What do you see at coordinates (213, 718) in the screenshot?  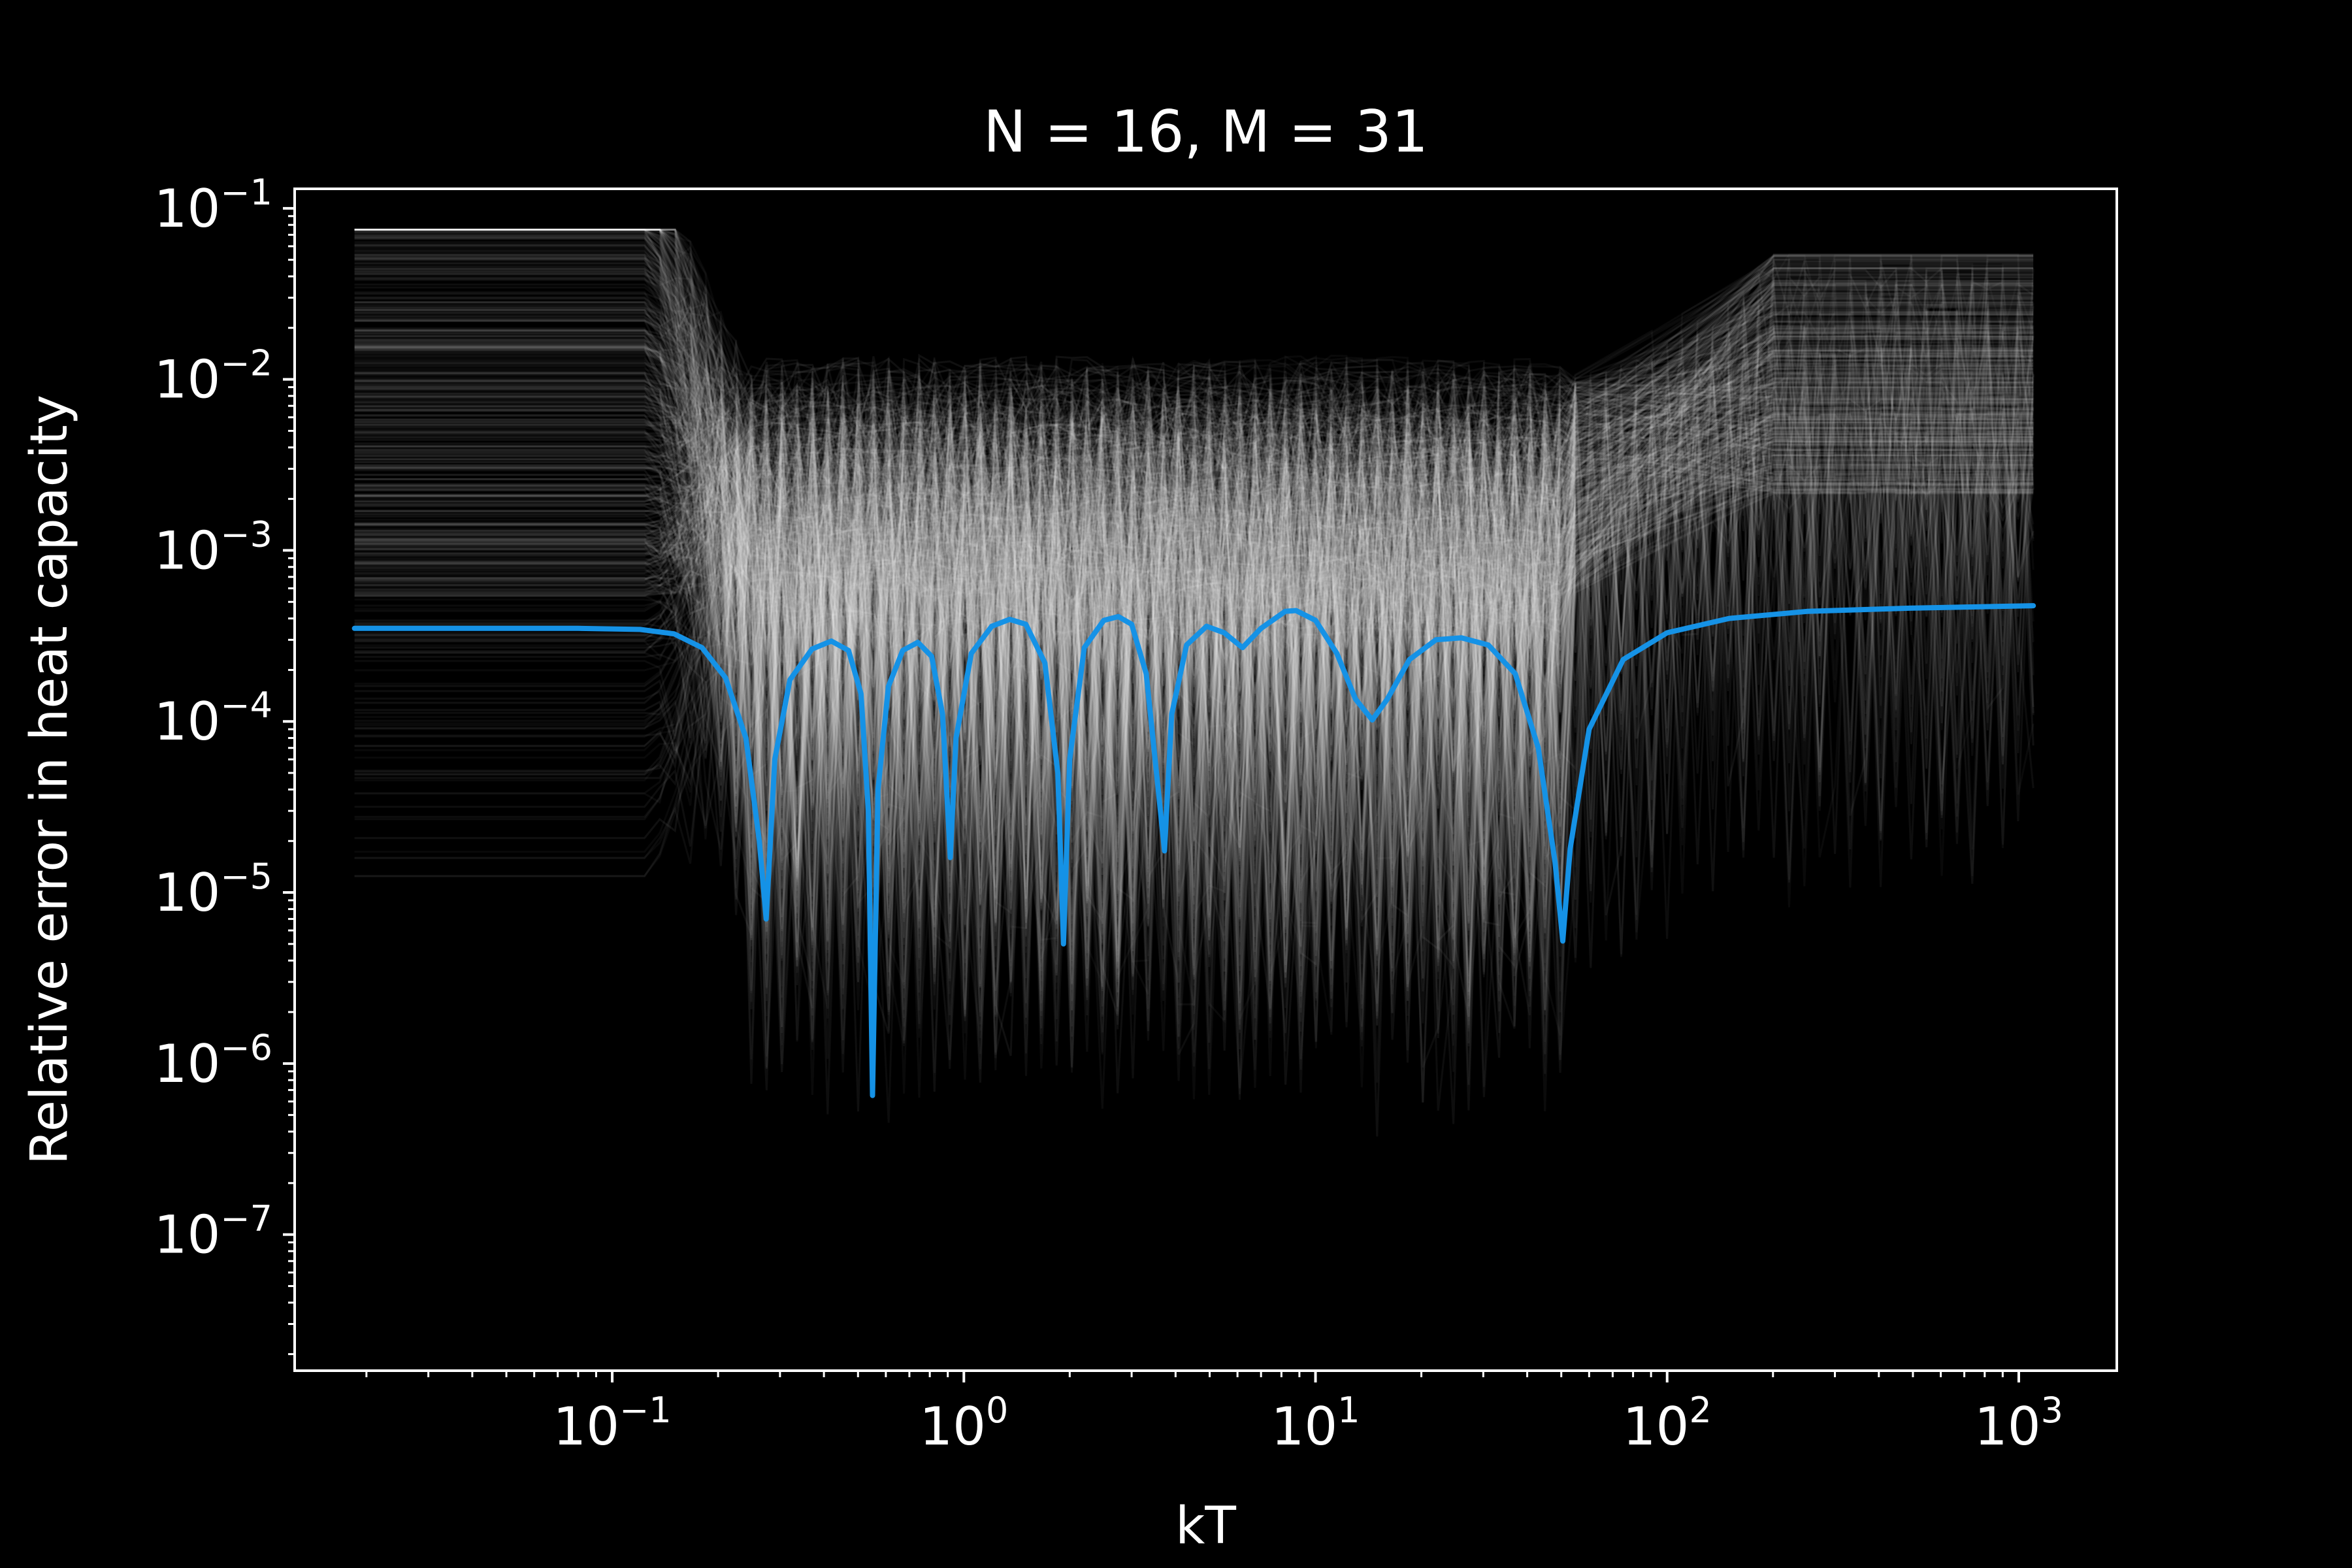 I see `y-tick-label: 10⁻⁴` at bounding box center [213, 718].